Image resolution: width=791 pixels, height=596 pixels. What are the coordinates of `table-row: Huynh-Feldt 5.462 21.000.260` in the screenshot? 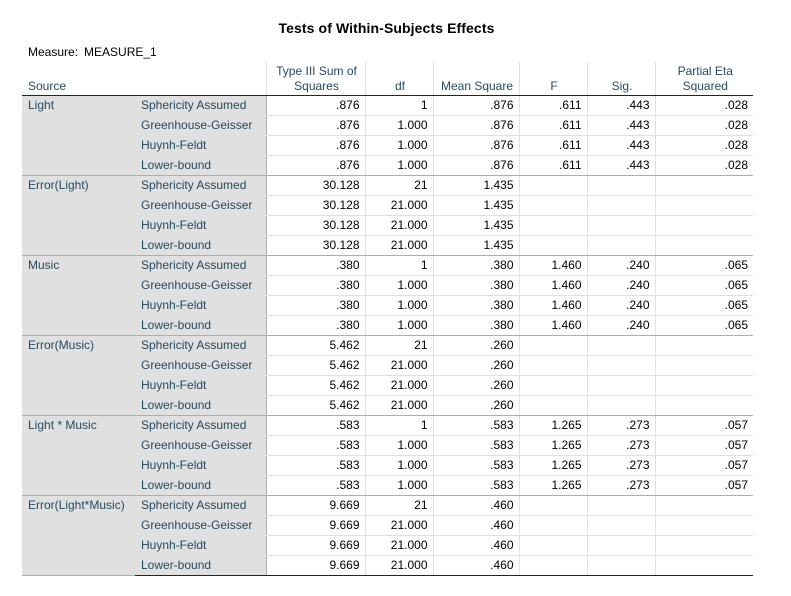 It's located at (387, 385).